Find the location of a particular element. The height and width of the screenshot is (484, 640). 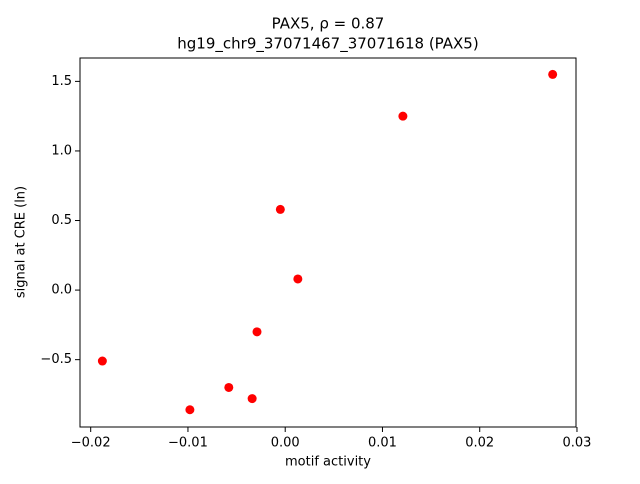

y-axis-label: signal at CRE (ln) is located at coordinates (21, 242).